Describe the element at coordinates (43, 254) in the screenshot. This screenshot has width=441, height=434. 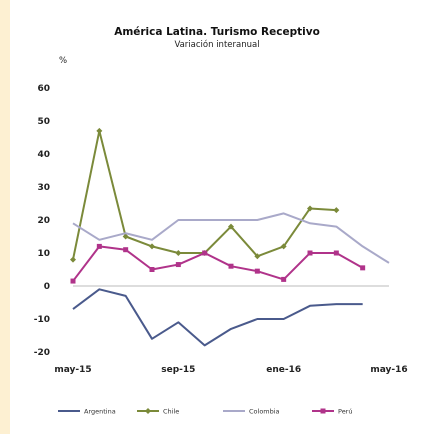
I see `y-tick-label: 10` at that location.